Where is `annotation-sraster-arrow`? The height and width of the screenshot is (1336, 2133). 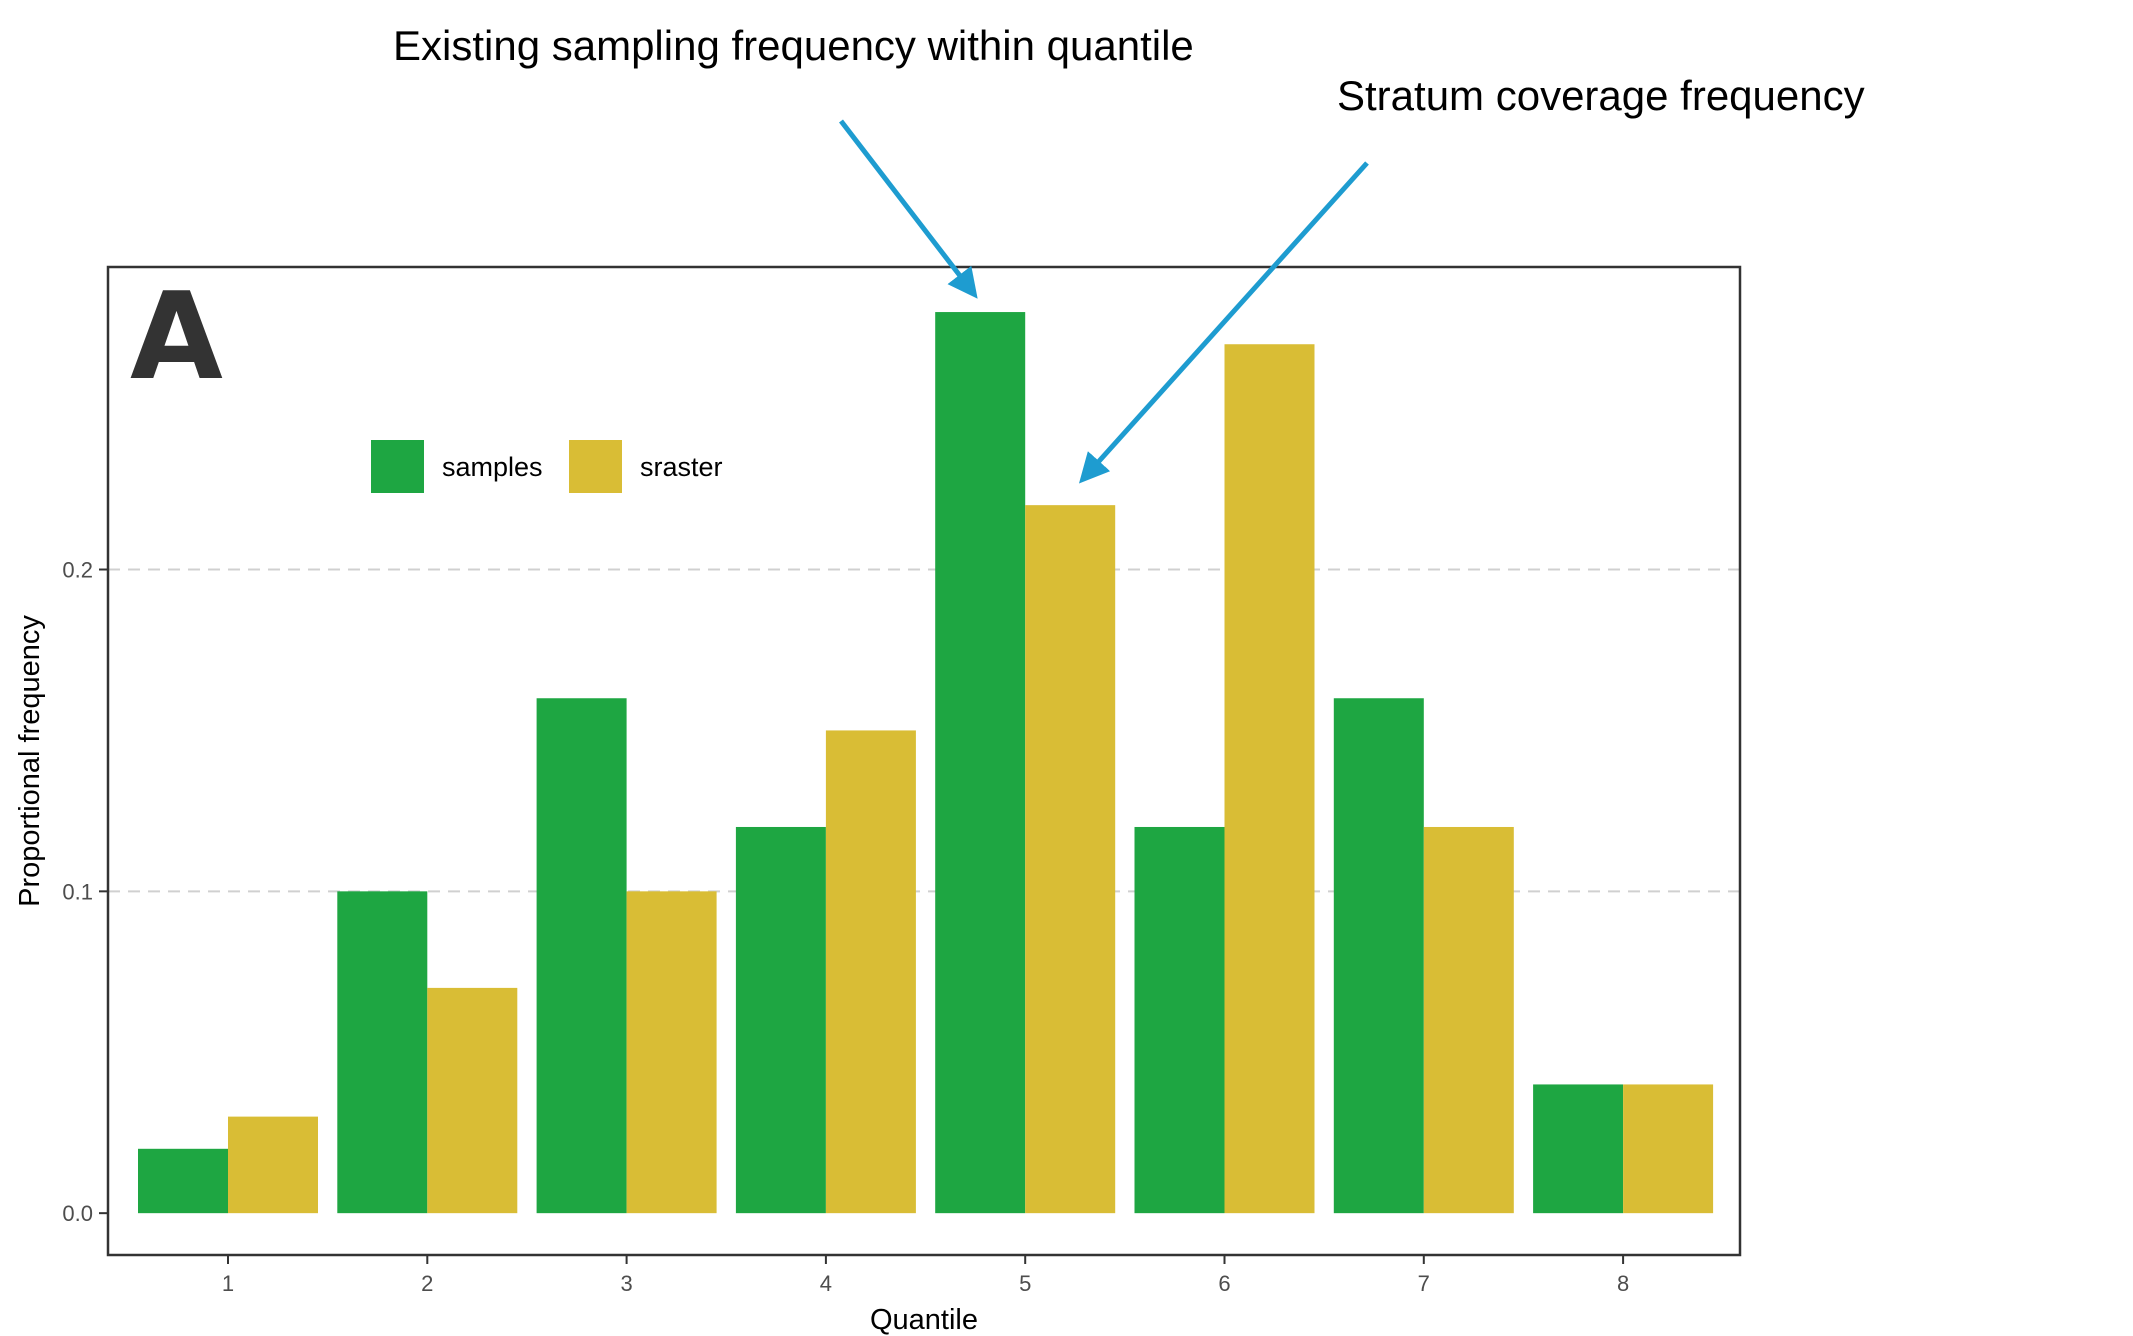 annotation-sraster-arrow is located at coordinates (1223, 322).